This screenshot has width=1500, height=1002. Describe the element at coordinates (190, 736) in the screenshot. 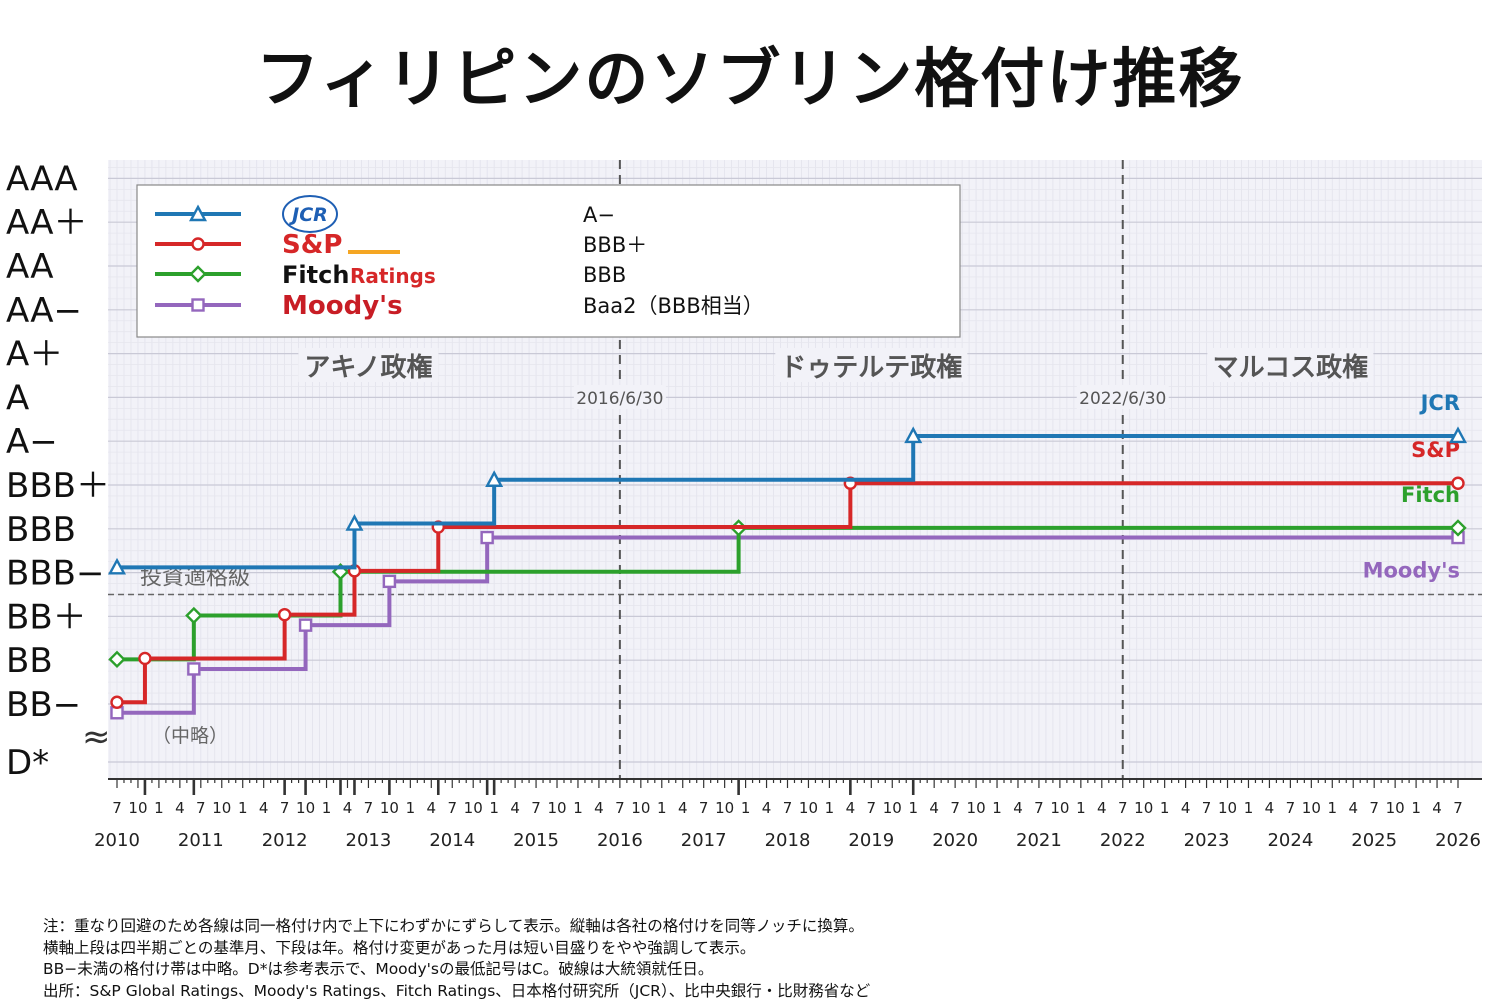

I see `axis-break-label: （中略）` at that location.